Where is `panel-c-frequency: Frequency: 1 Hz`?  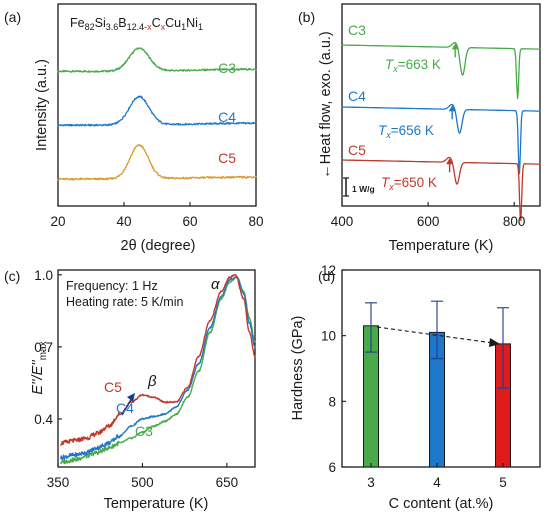 panel-c-frequency: Frequency: 1 Hz is located at coordinates (112, 286).